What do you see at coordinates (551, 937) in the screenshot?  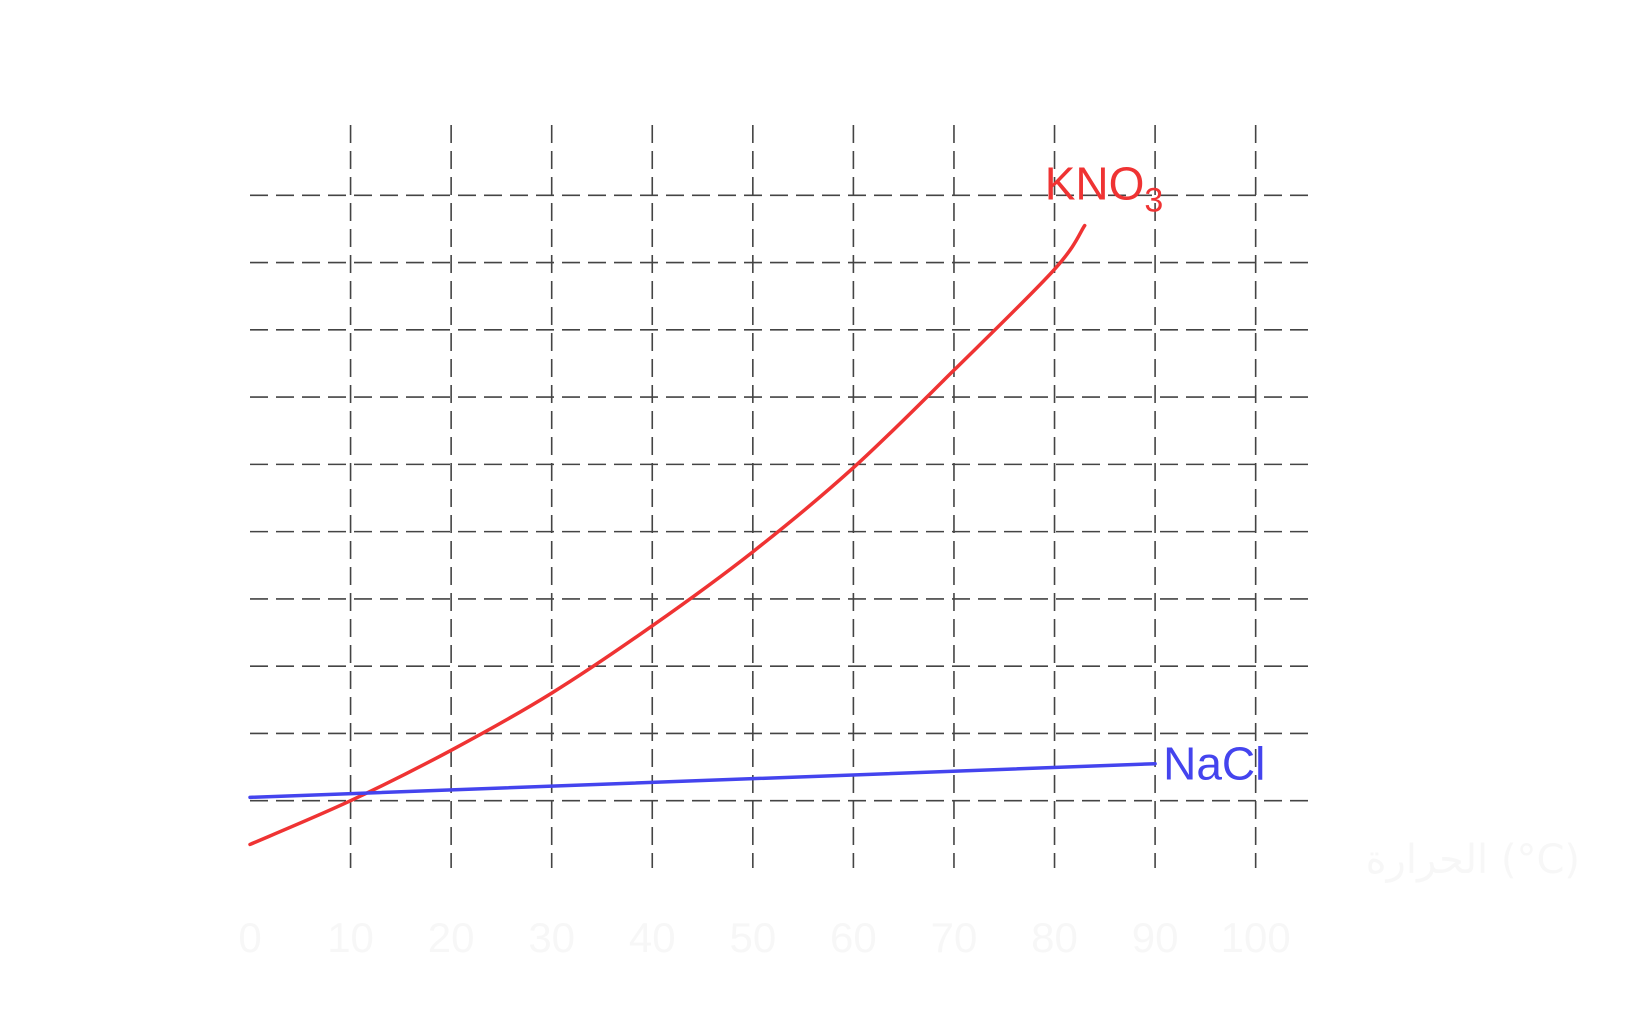 I see `x-tick-label-30: 30` at bounding box center [551, 937].